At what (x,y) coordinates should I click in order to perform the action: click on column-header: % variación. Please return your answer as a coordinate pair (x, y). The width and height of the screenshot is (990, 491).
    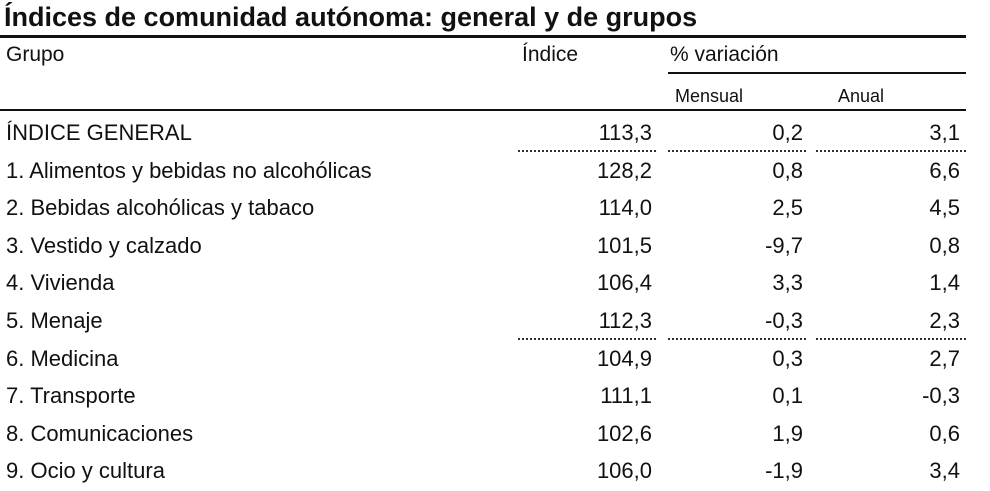
    Looking at the image, I should click on (724, 54).